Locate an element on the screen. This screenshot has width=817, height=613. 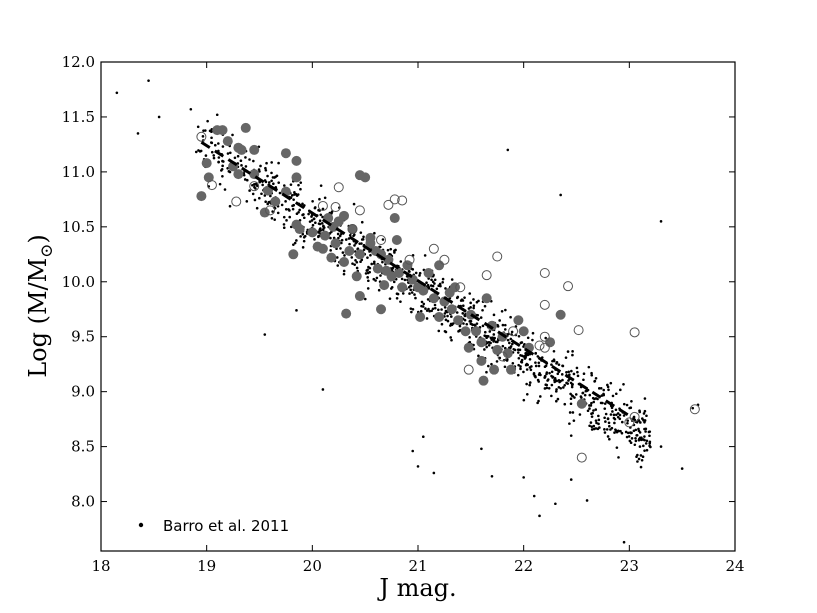
x-tick-label: 19 is located at coordinates (206, 566).